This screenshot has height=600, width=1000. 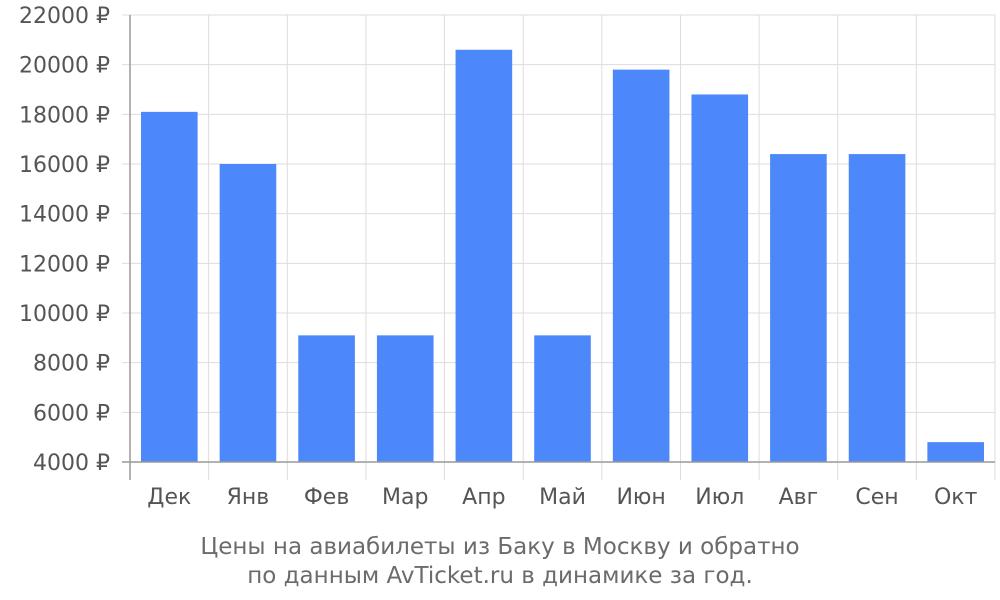 I want to click on y-tick-label: 12000 ₽, so click(x=64, y=264).